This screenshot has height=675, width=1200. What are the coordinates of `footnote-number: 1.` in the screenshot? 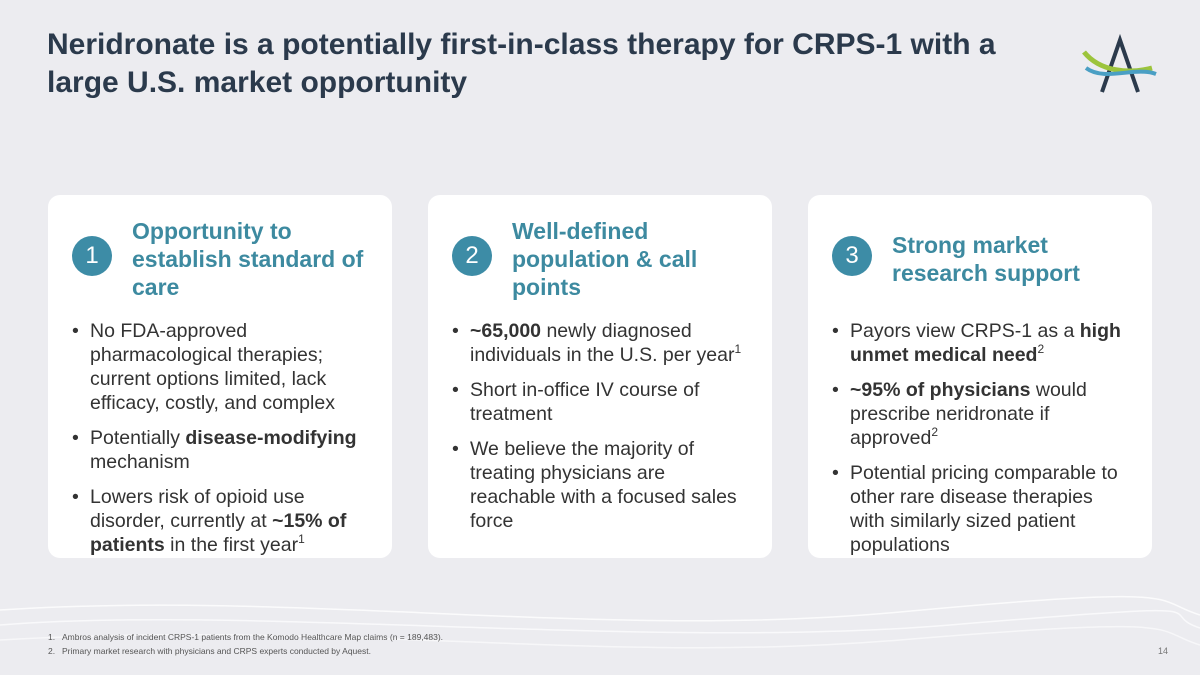 It's located at (52, 637).